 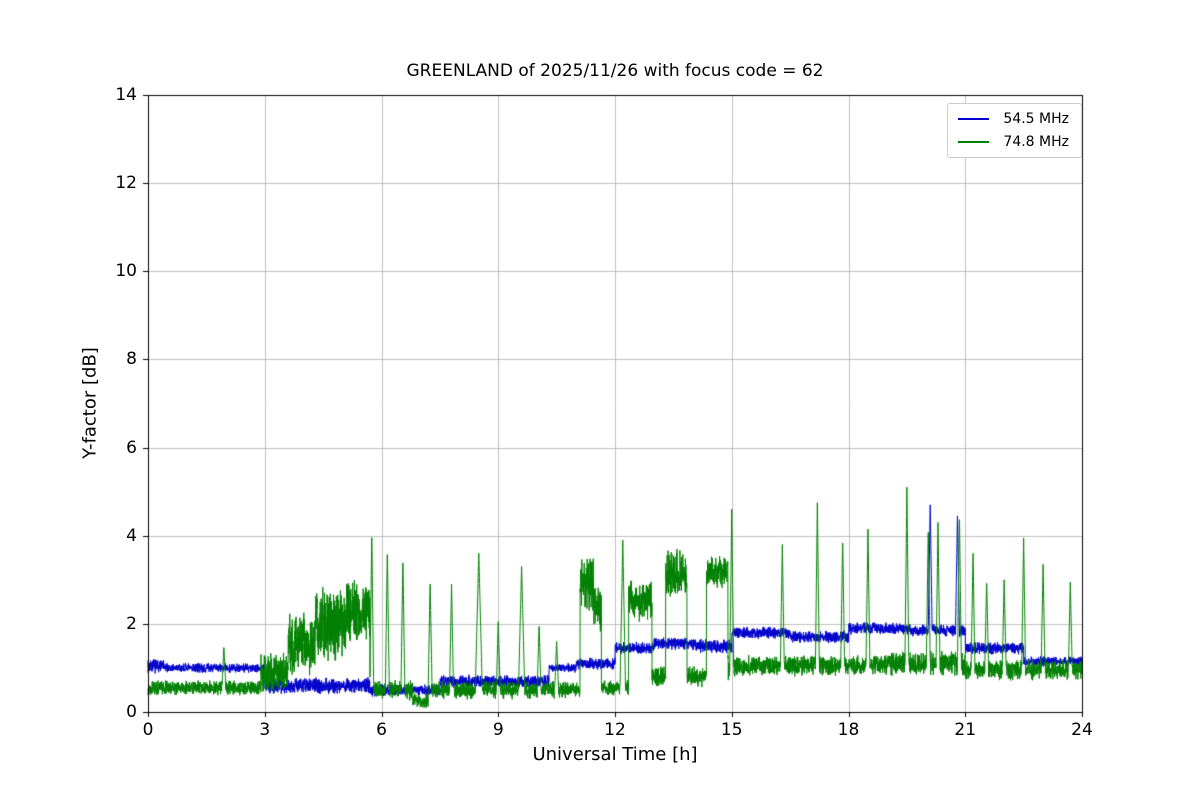 I want to click on y-tick-label: 12, so click(x=126, y=183).